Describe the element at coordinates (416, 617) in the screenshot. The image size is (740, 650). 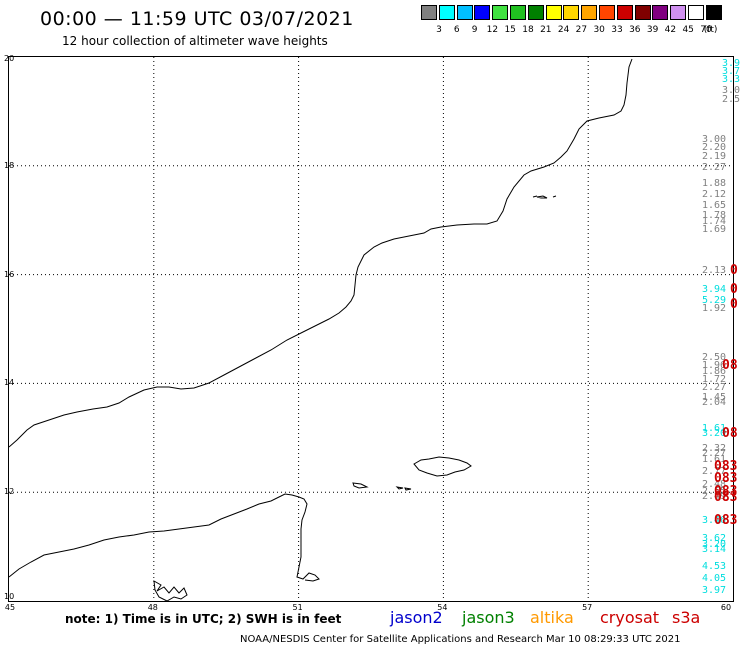
I see `satellite-label-jason2: jason2` at that location.